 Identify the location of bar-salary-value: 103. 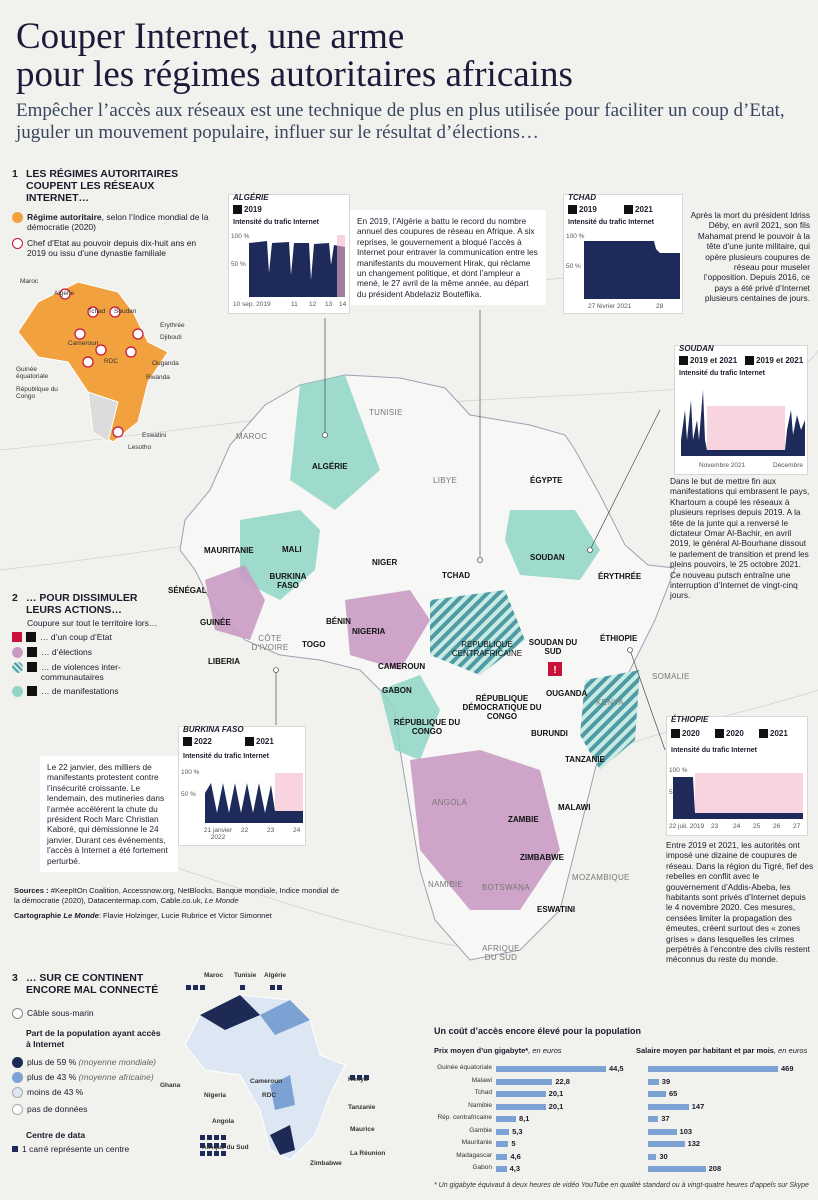
(686, 1131).